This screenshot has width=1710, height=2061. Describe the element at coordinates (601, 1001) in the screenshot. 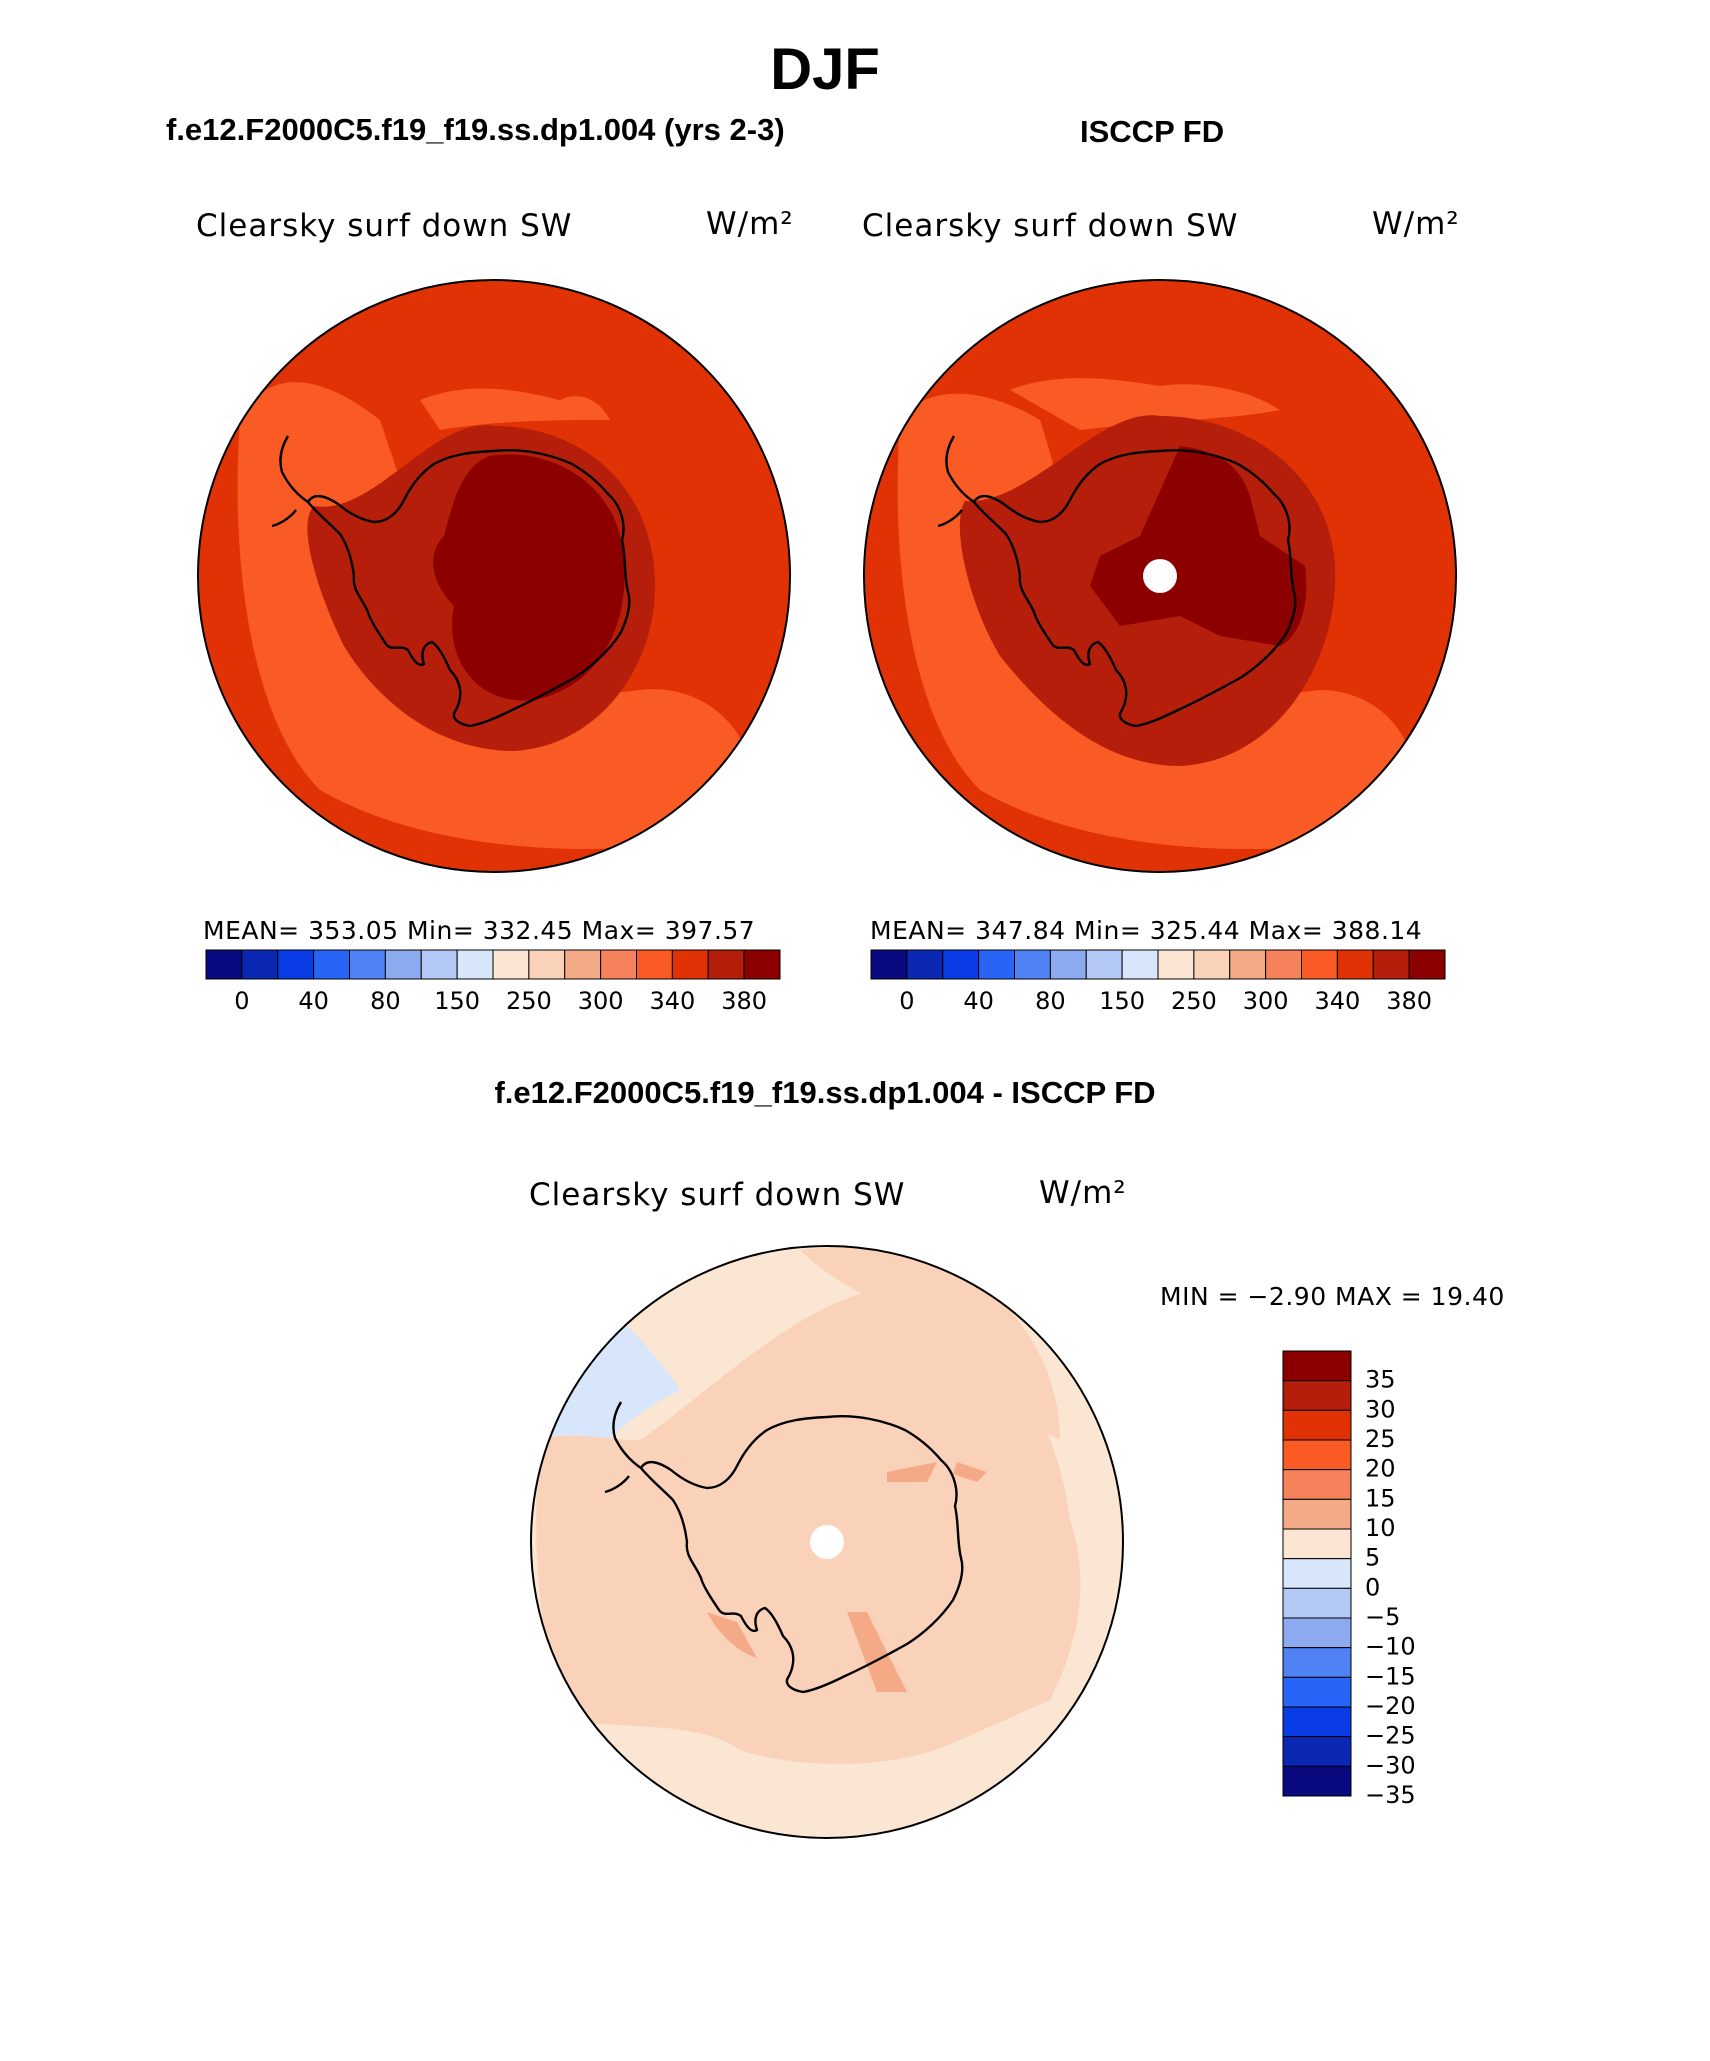

I see `left-colorbar-tick-label: 300` at that location.